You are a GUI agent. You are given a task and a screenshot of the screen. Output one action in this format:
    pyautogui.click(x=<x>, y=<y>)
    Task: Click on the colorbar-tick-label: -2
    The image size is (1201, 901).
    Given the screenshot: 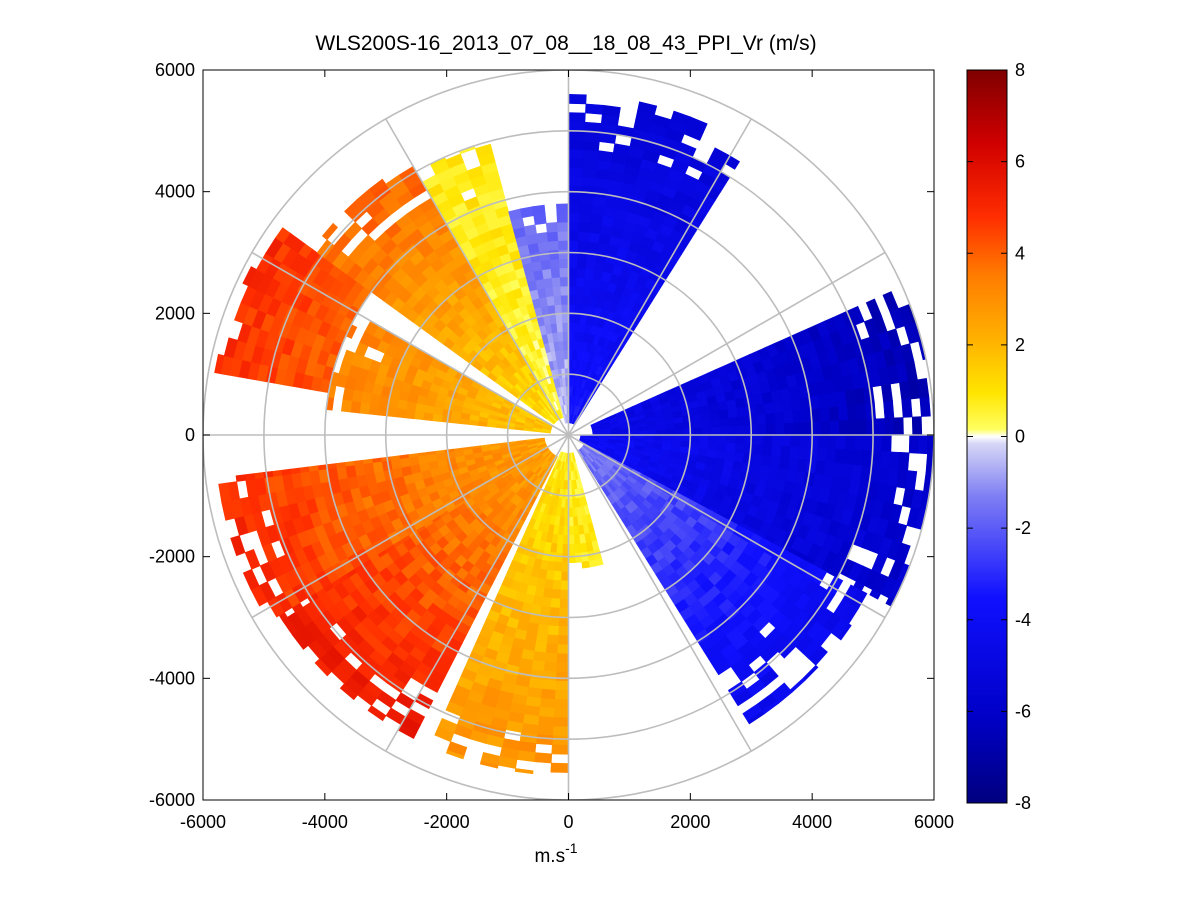 What is the action you would take?
    pyautogui.click(x=1023, y=528)
    